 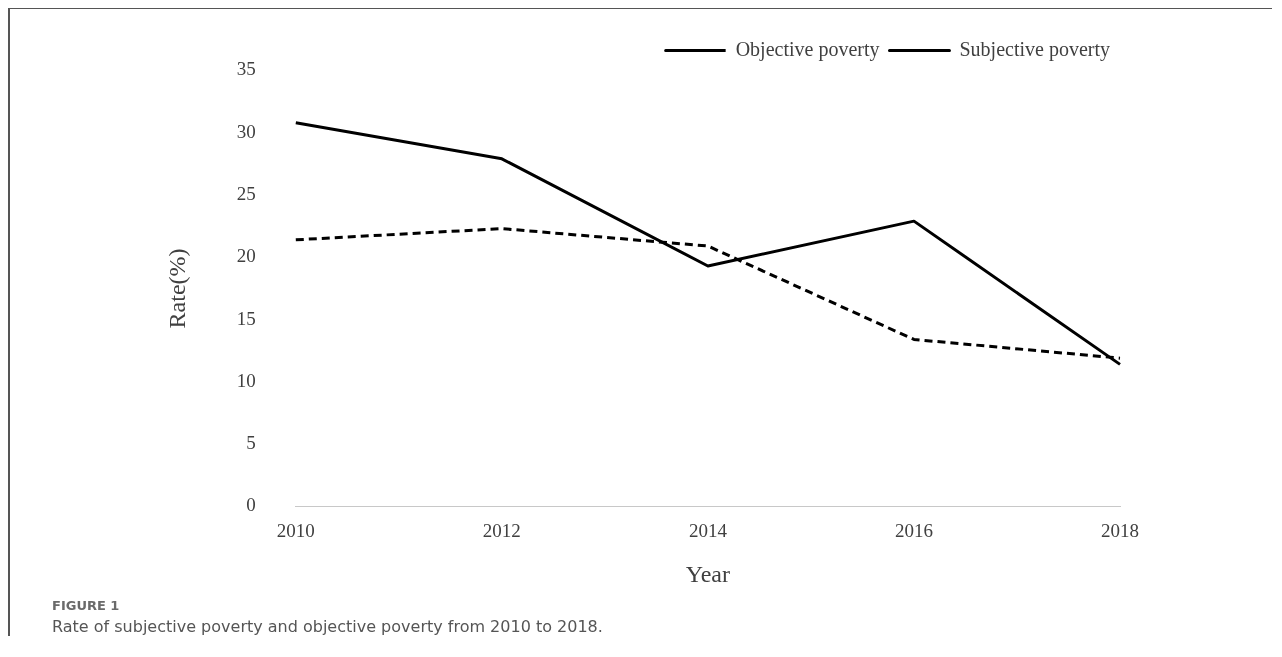 I want to click on x-tick-label: 2014, so click(x=708, y=530).